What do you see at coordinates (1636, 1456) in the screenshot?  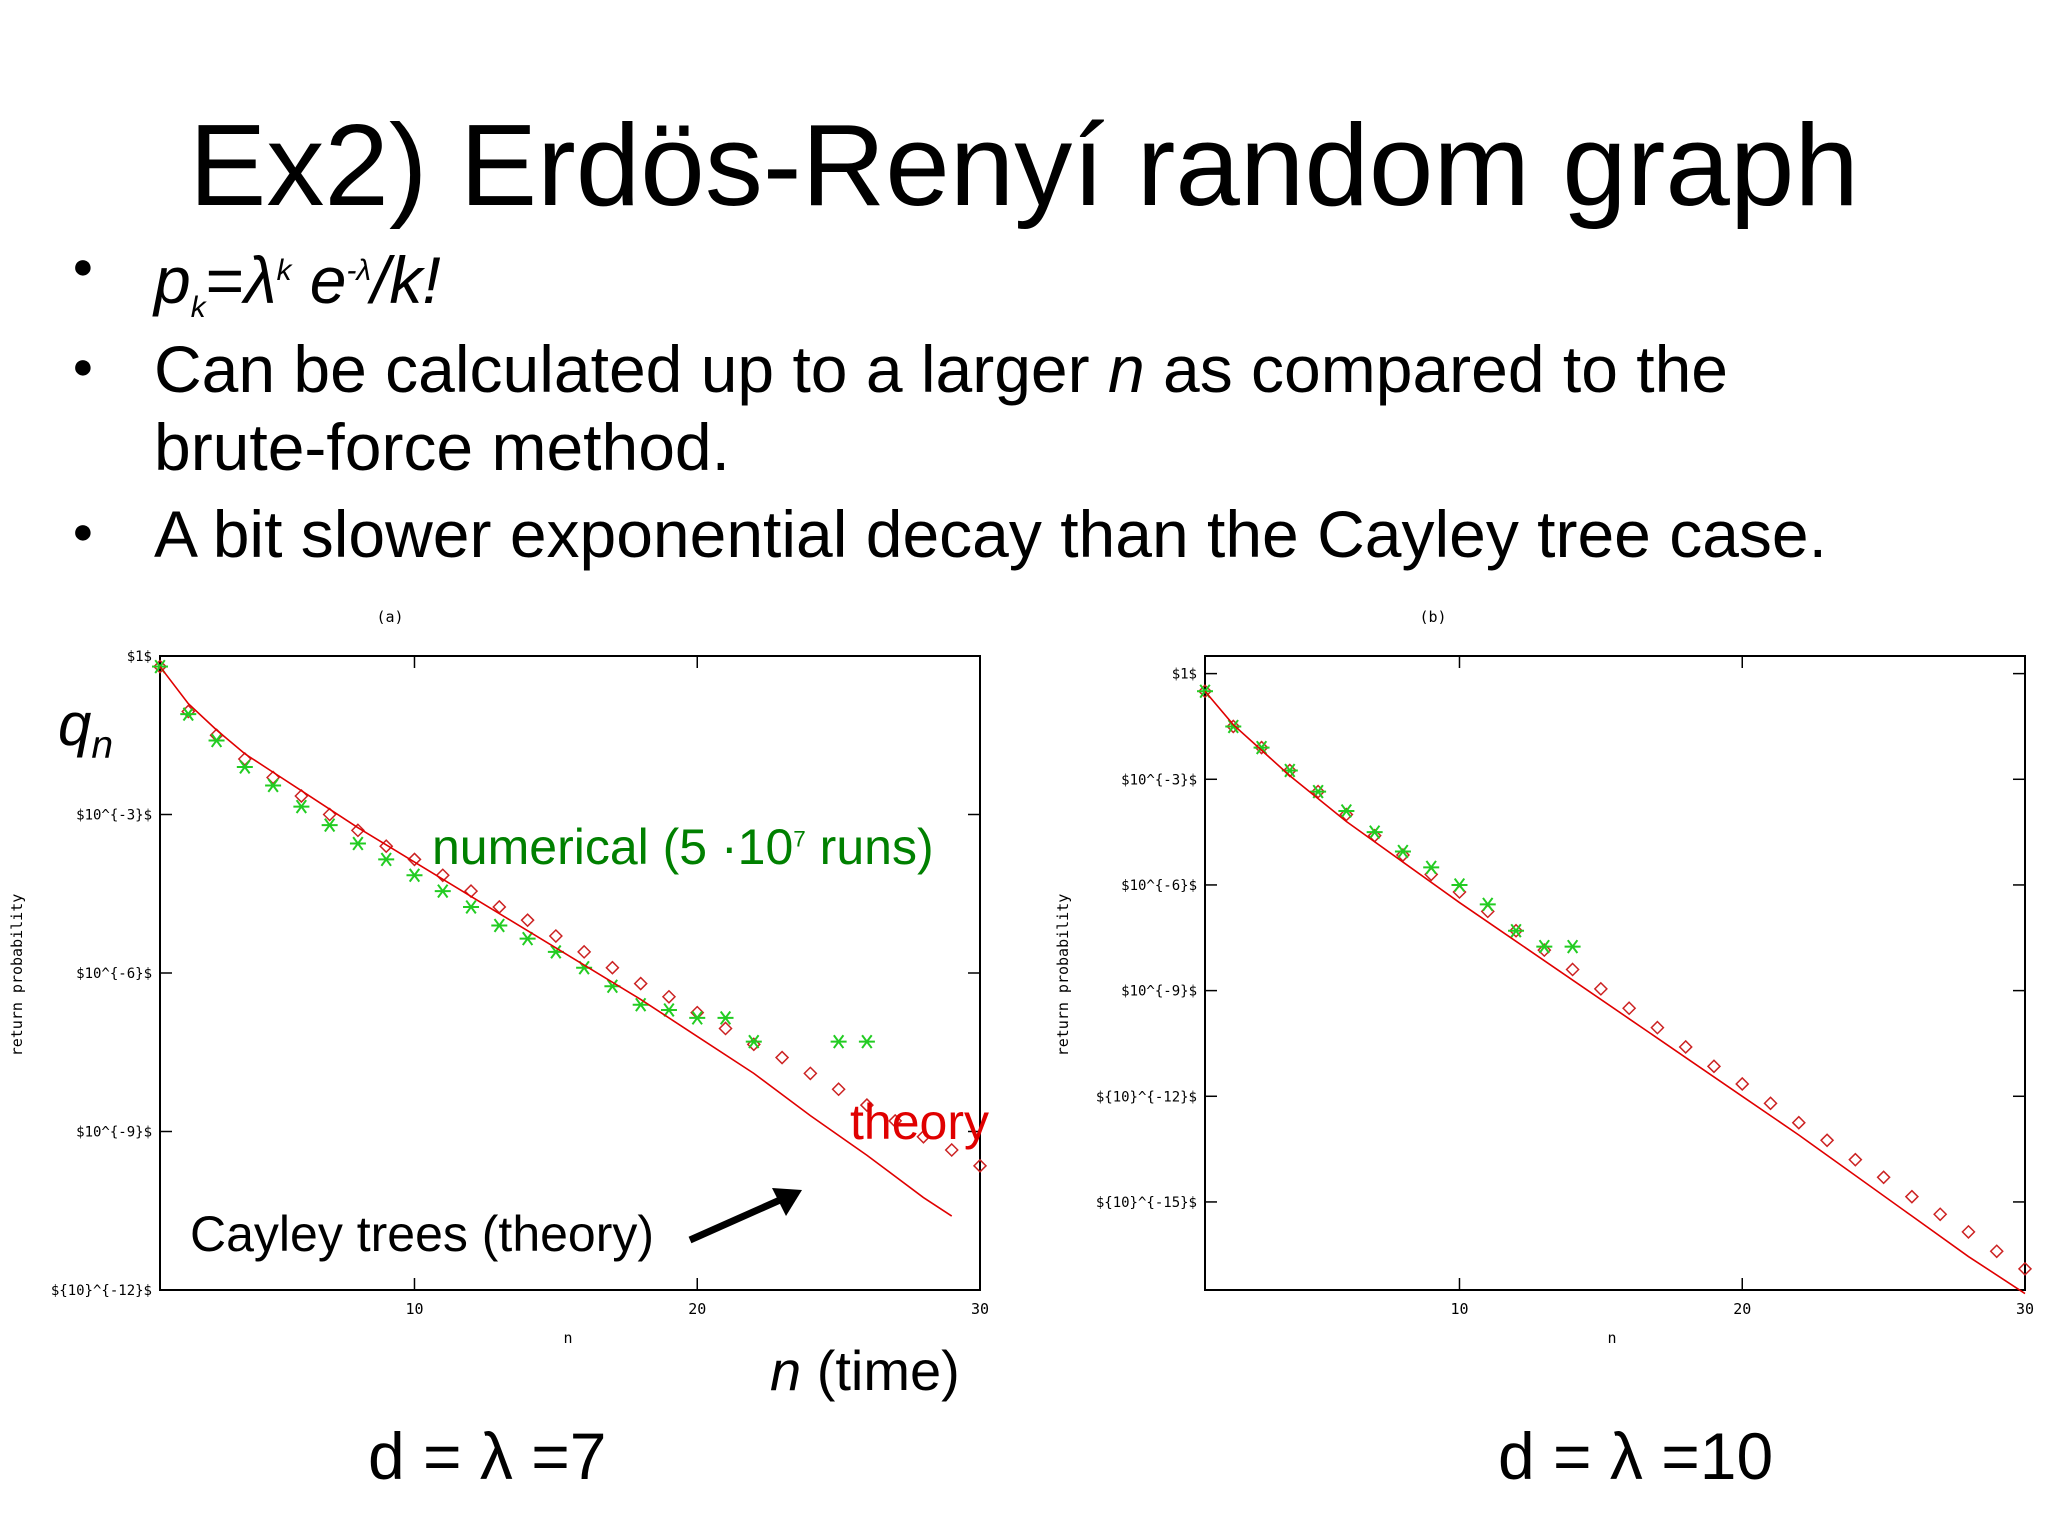 I see `panel-b-lambda-label: d = λ =10` at bounding box center [1636, 1456].